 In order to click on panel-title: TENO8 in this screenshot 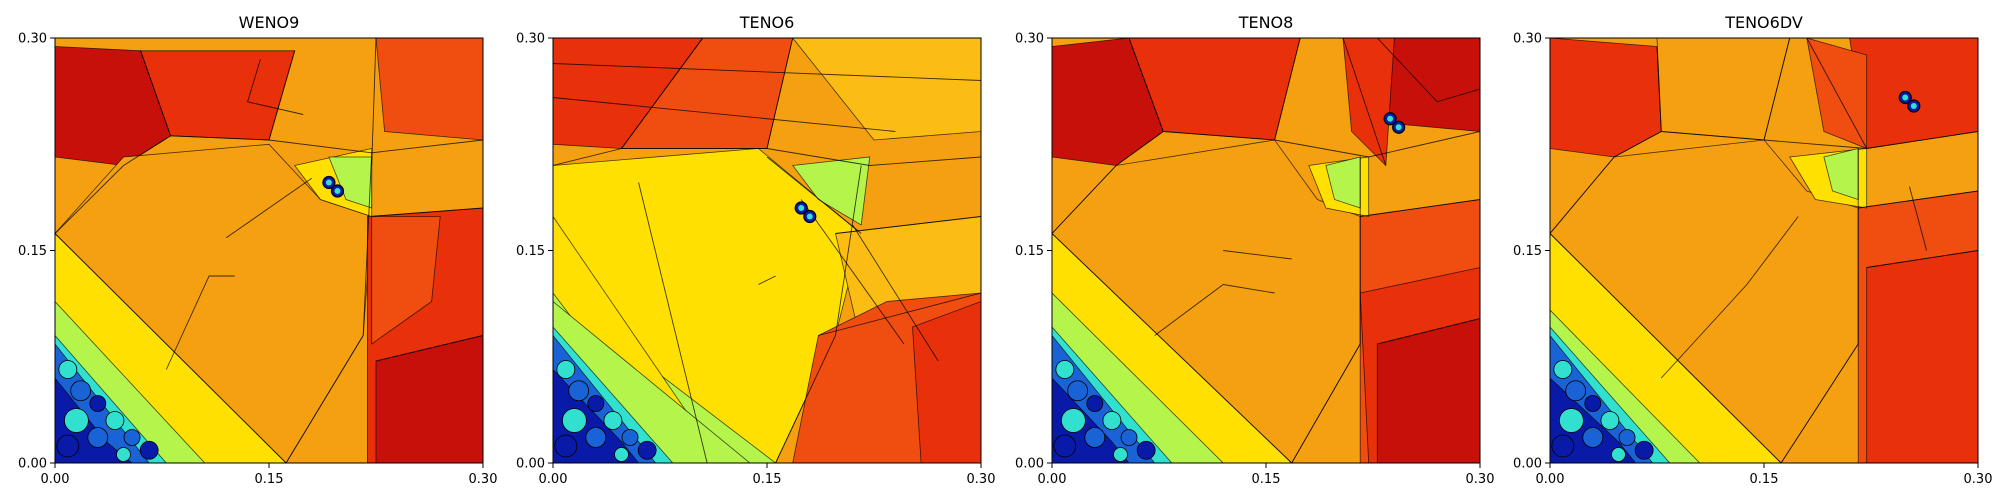, I will do `click(1266, 22)`.